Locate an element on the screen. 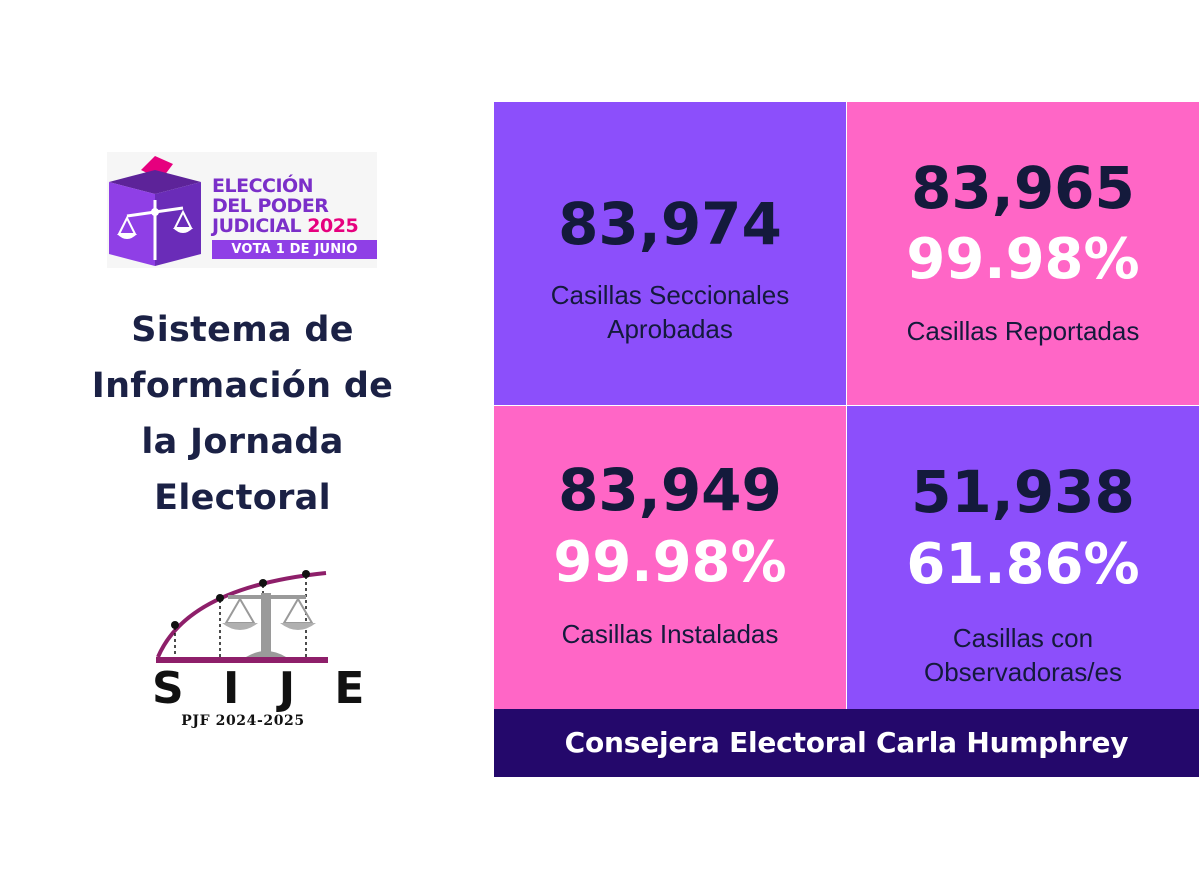  eleccion-line-1: ELECCIÓN is located at coordinates (263, 186).